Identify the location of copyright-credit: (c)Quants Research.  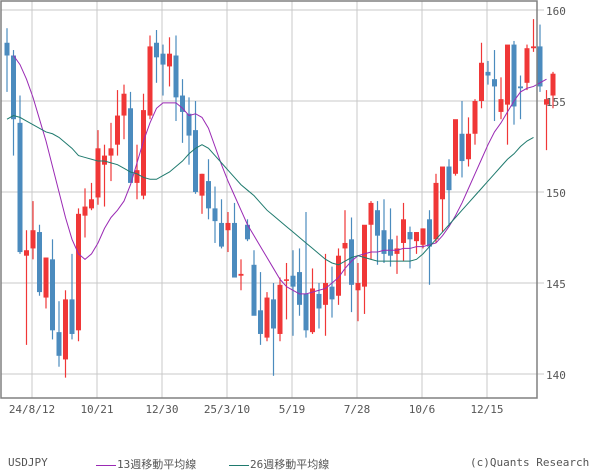
(530, 462).